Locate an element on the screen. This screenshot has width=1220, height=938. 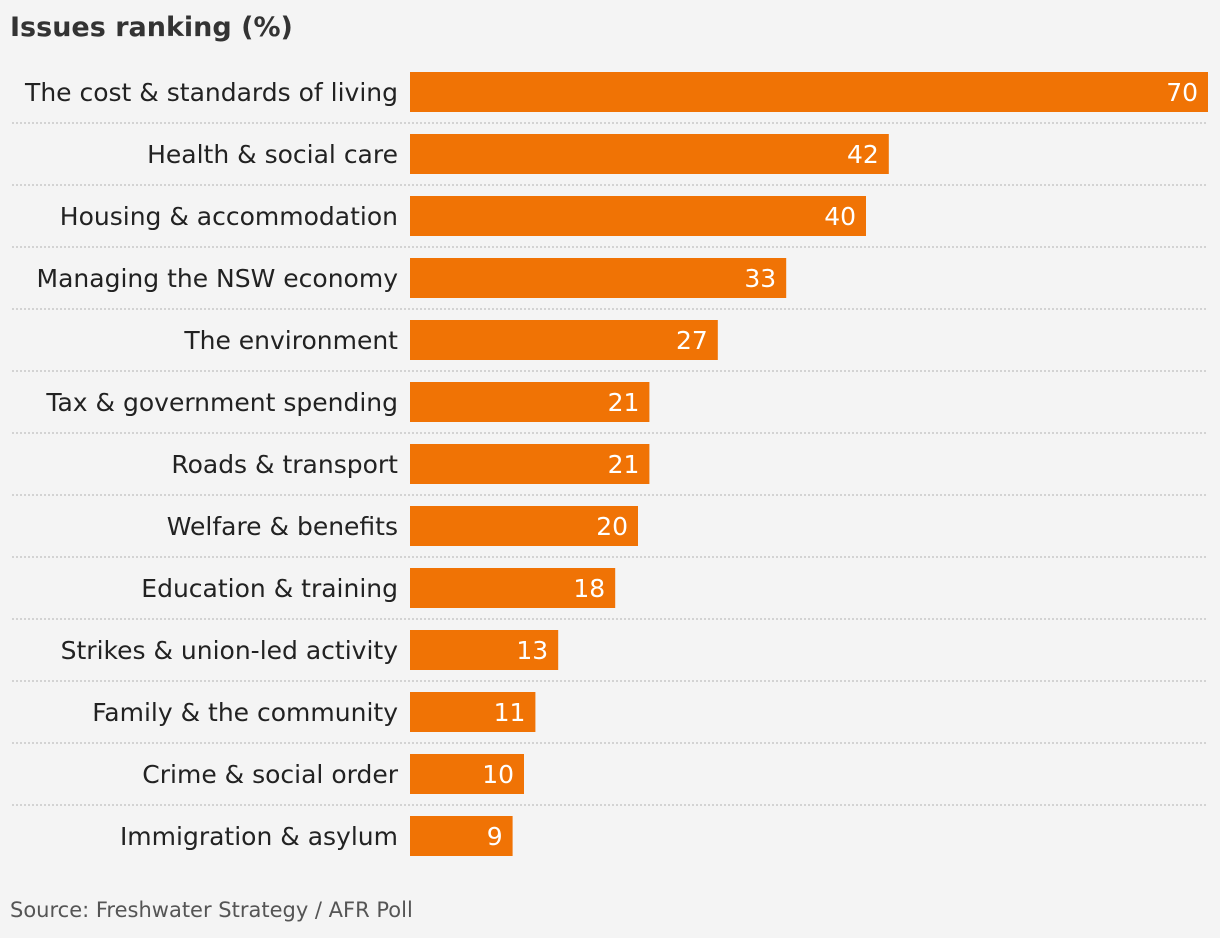
bar-row: Crime & social order 10 is located at coordinates (610, 780).